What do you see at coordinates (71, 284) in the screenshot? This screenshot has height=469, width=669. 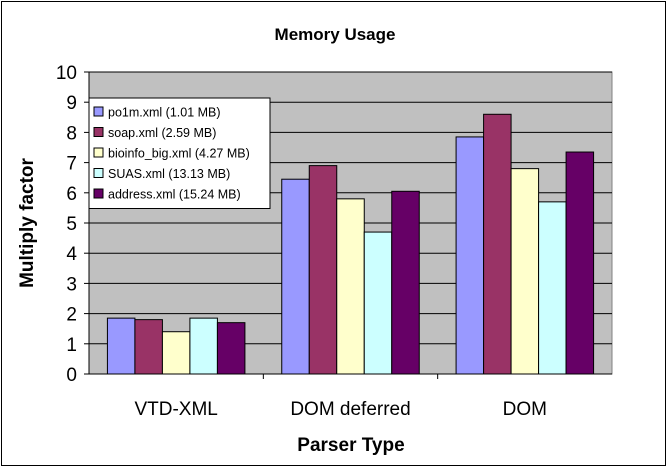 I see `y-tick-label: 3` at bounding box center [71, 284].